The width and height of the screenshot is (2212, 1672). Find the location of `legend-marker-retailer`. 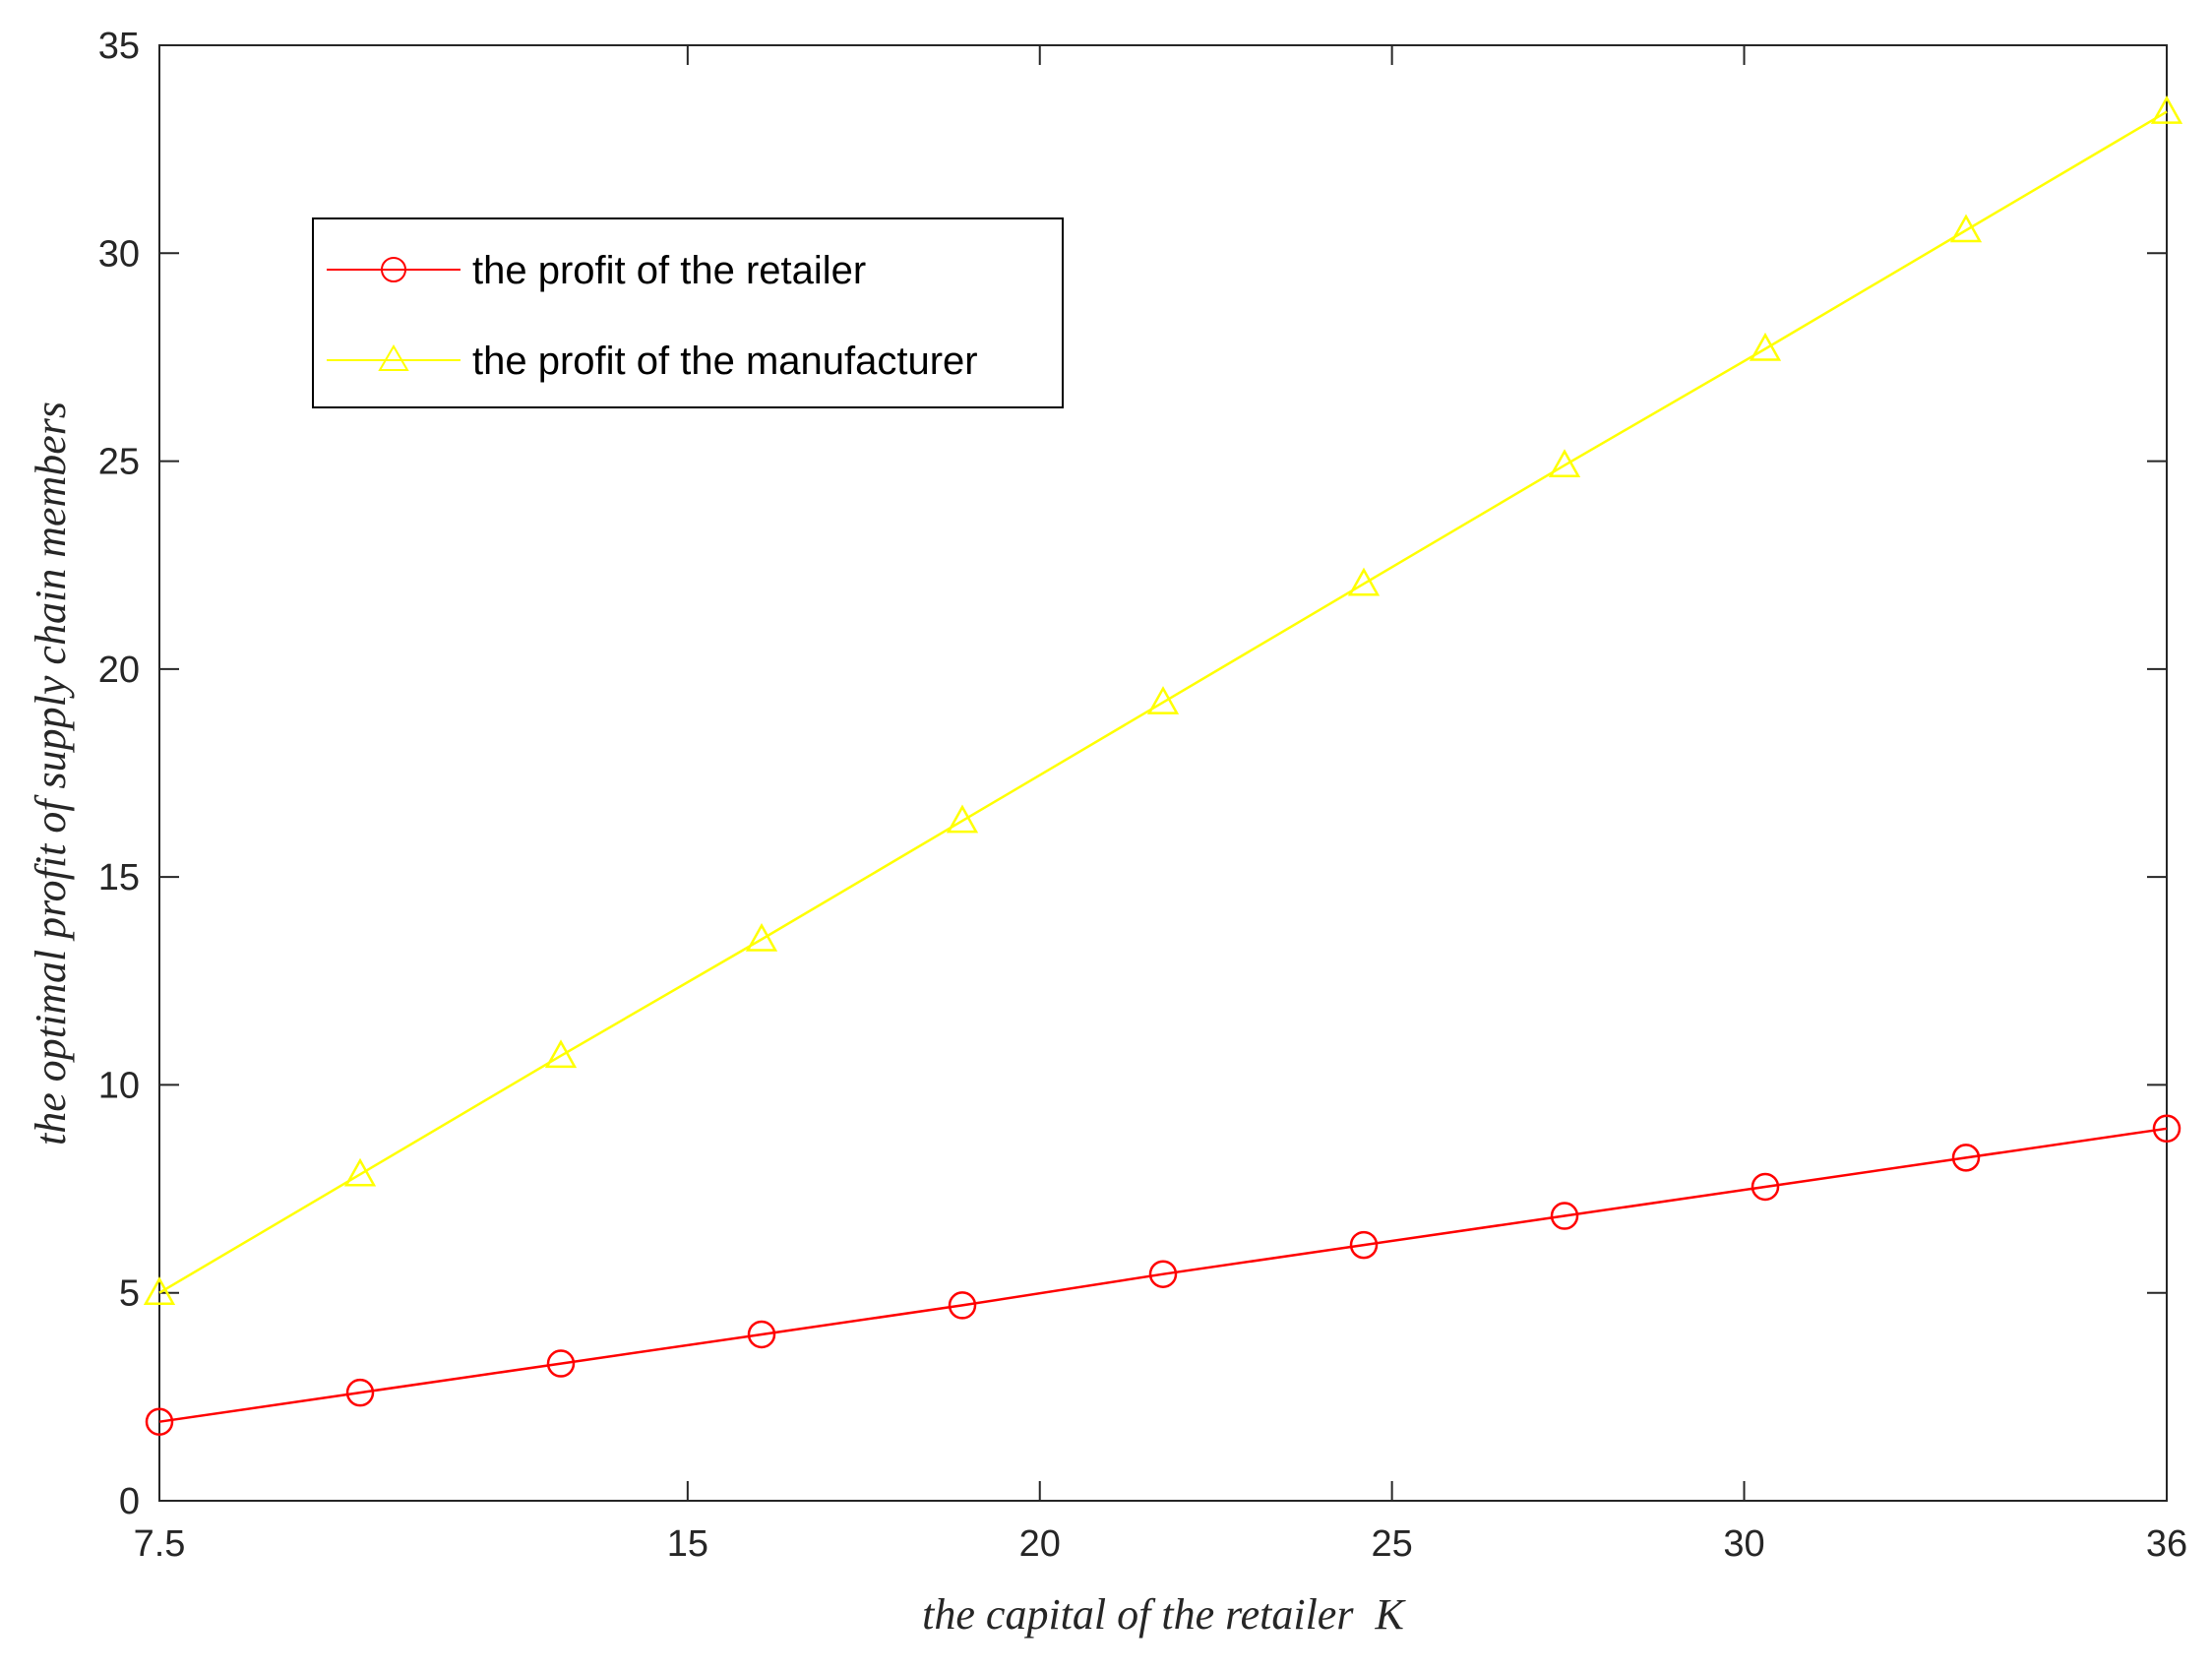

legend-marker-retailer is located at coordinates (393, 269).